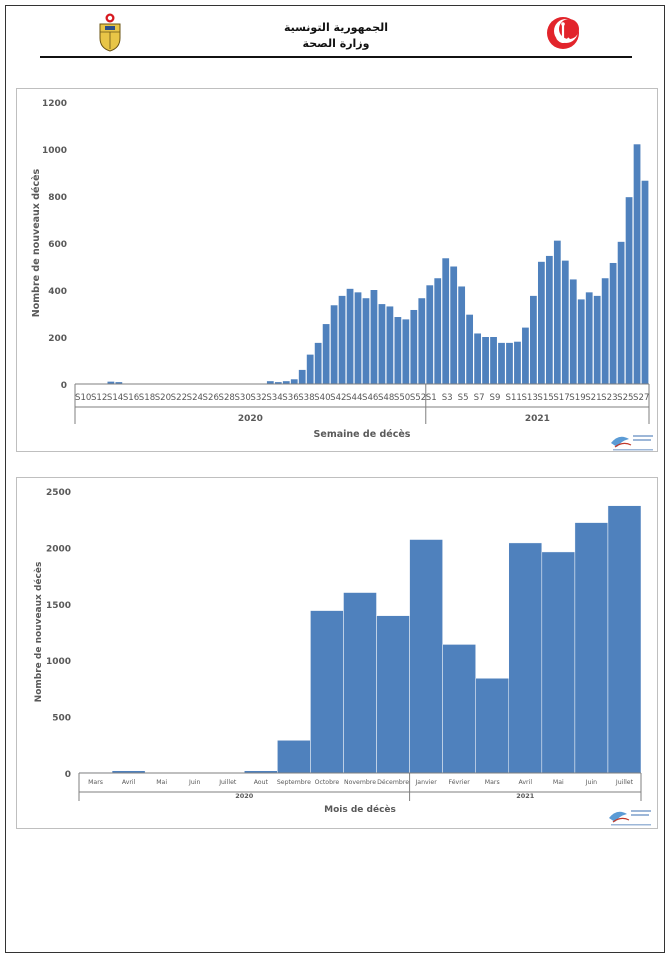 This screenshot has width=672, height=960. What do you see at coordinates (179, 398) in the screenshot?
I see `c1-x-tick-label: S22` at bounding box center [179, 398].